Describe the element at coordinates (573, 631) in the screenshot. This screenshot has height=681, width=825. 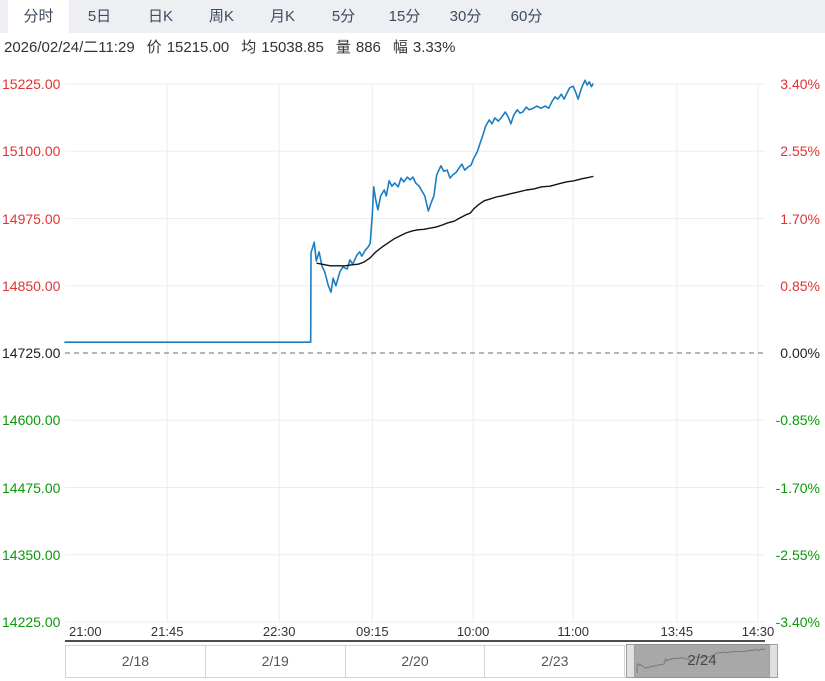
I see `x-axis-time-label: 11:00` at that location.